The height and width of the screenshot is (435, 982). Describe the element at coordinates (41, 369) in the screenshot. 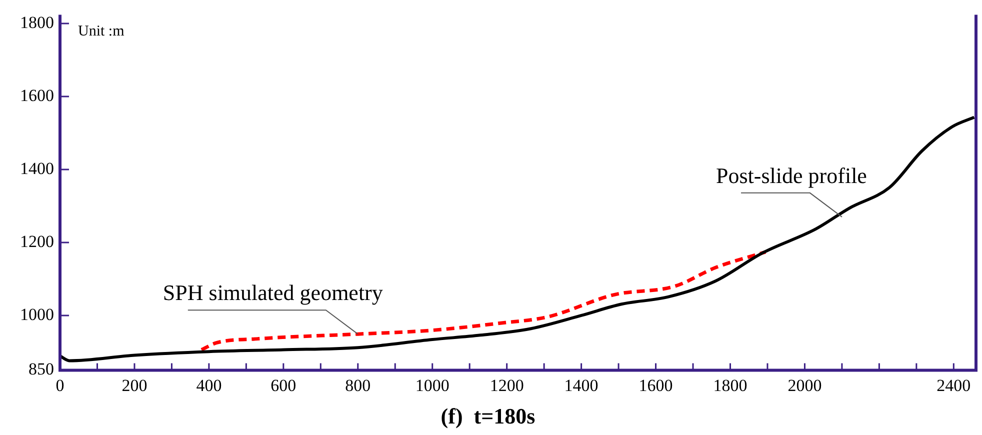

I see `y-tick-label: 850` at that location.